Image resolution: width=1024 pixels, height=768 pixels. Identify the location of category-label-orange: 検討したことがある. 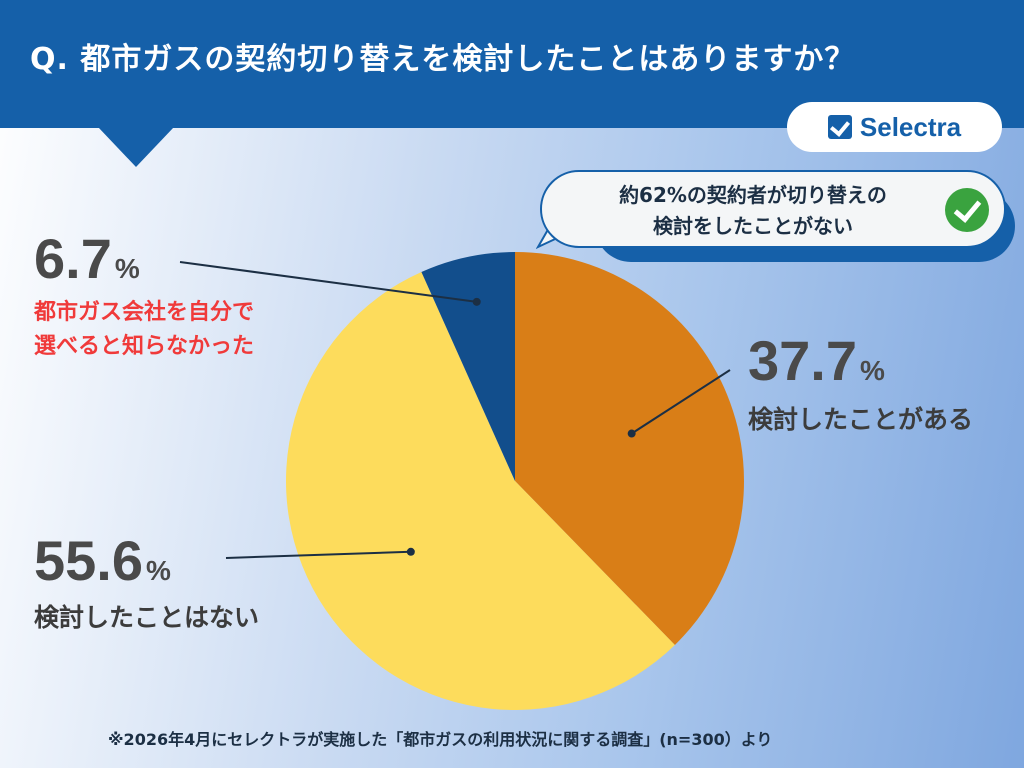
(861, 419).